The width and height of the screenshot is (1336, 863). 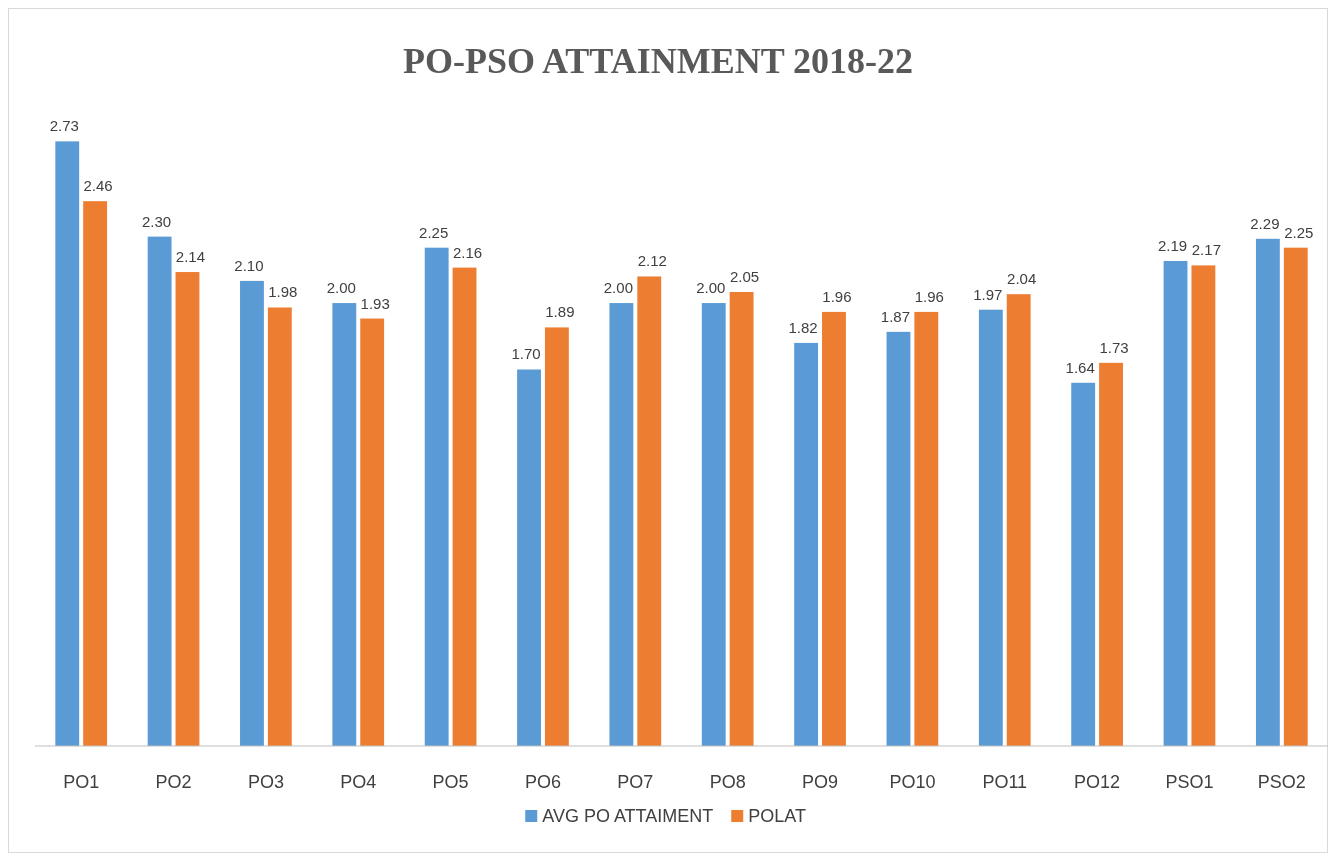 What do you see at coordinates (249, 265) in the screenshot?
I see `data-label: 2.10` at bounding box center [249, 265].